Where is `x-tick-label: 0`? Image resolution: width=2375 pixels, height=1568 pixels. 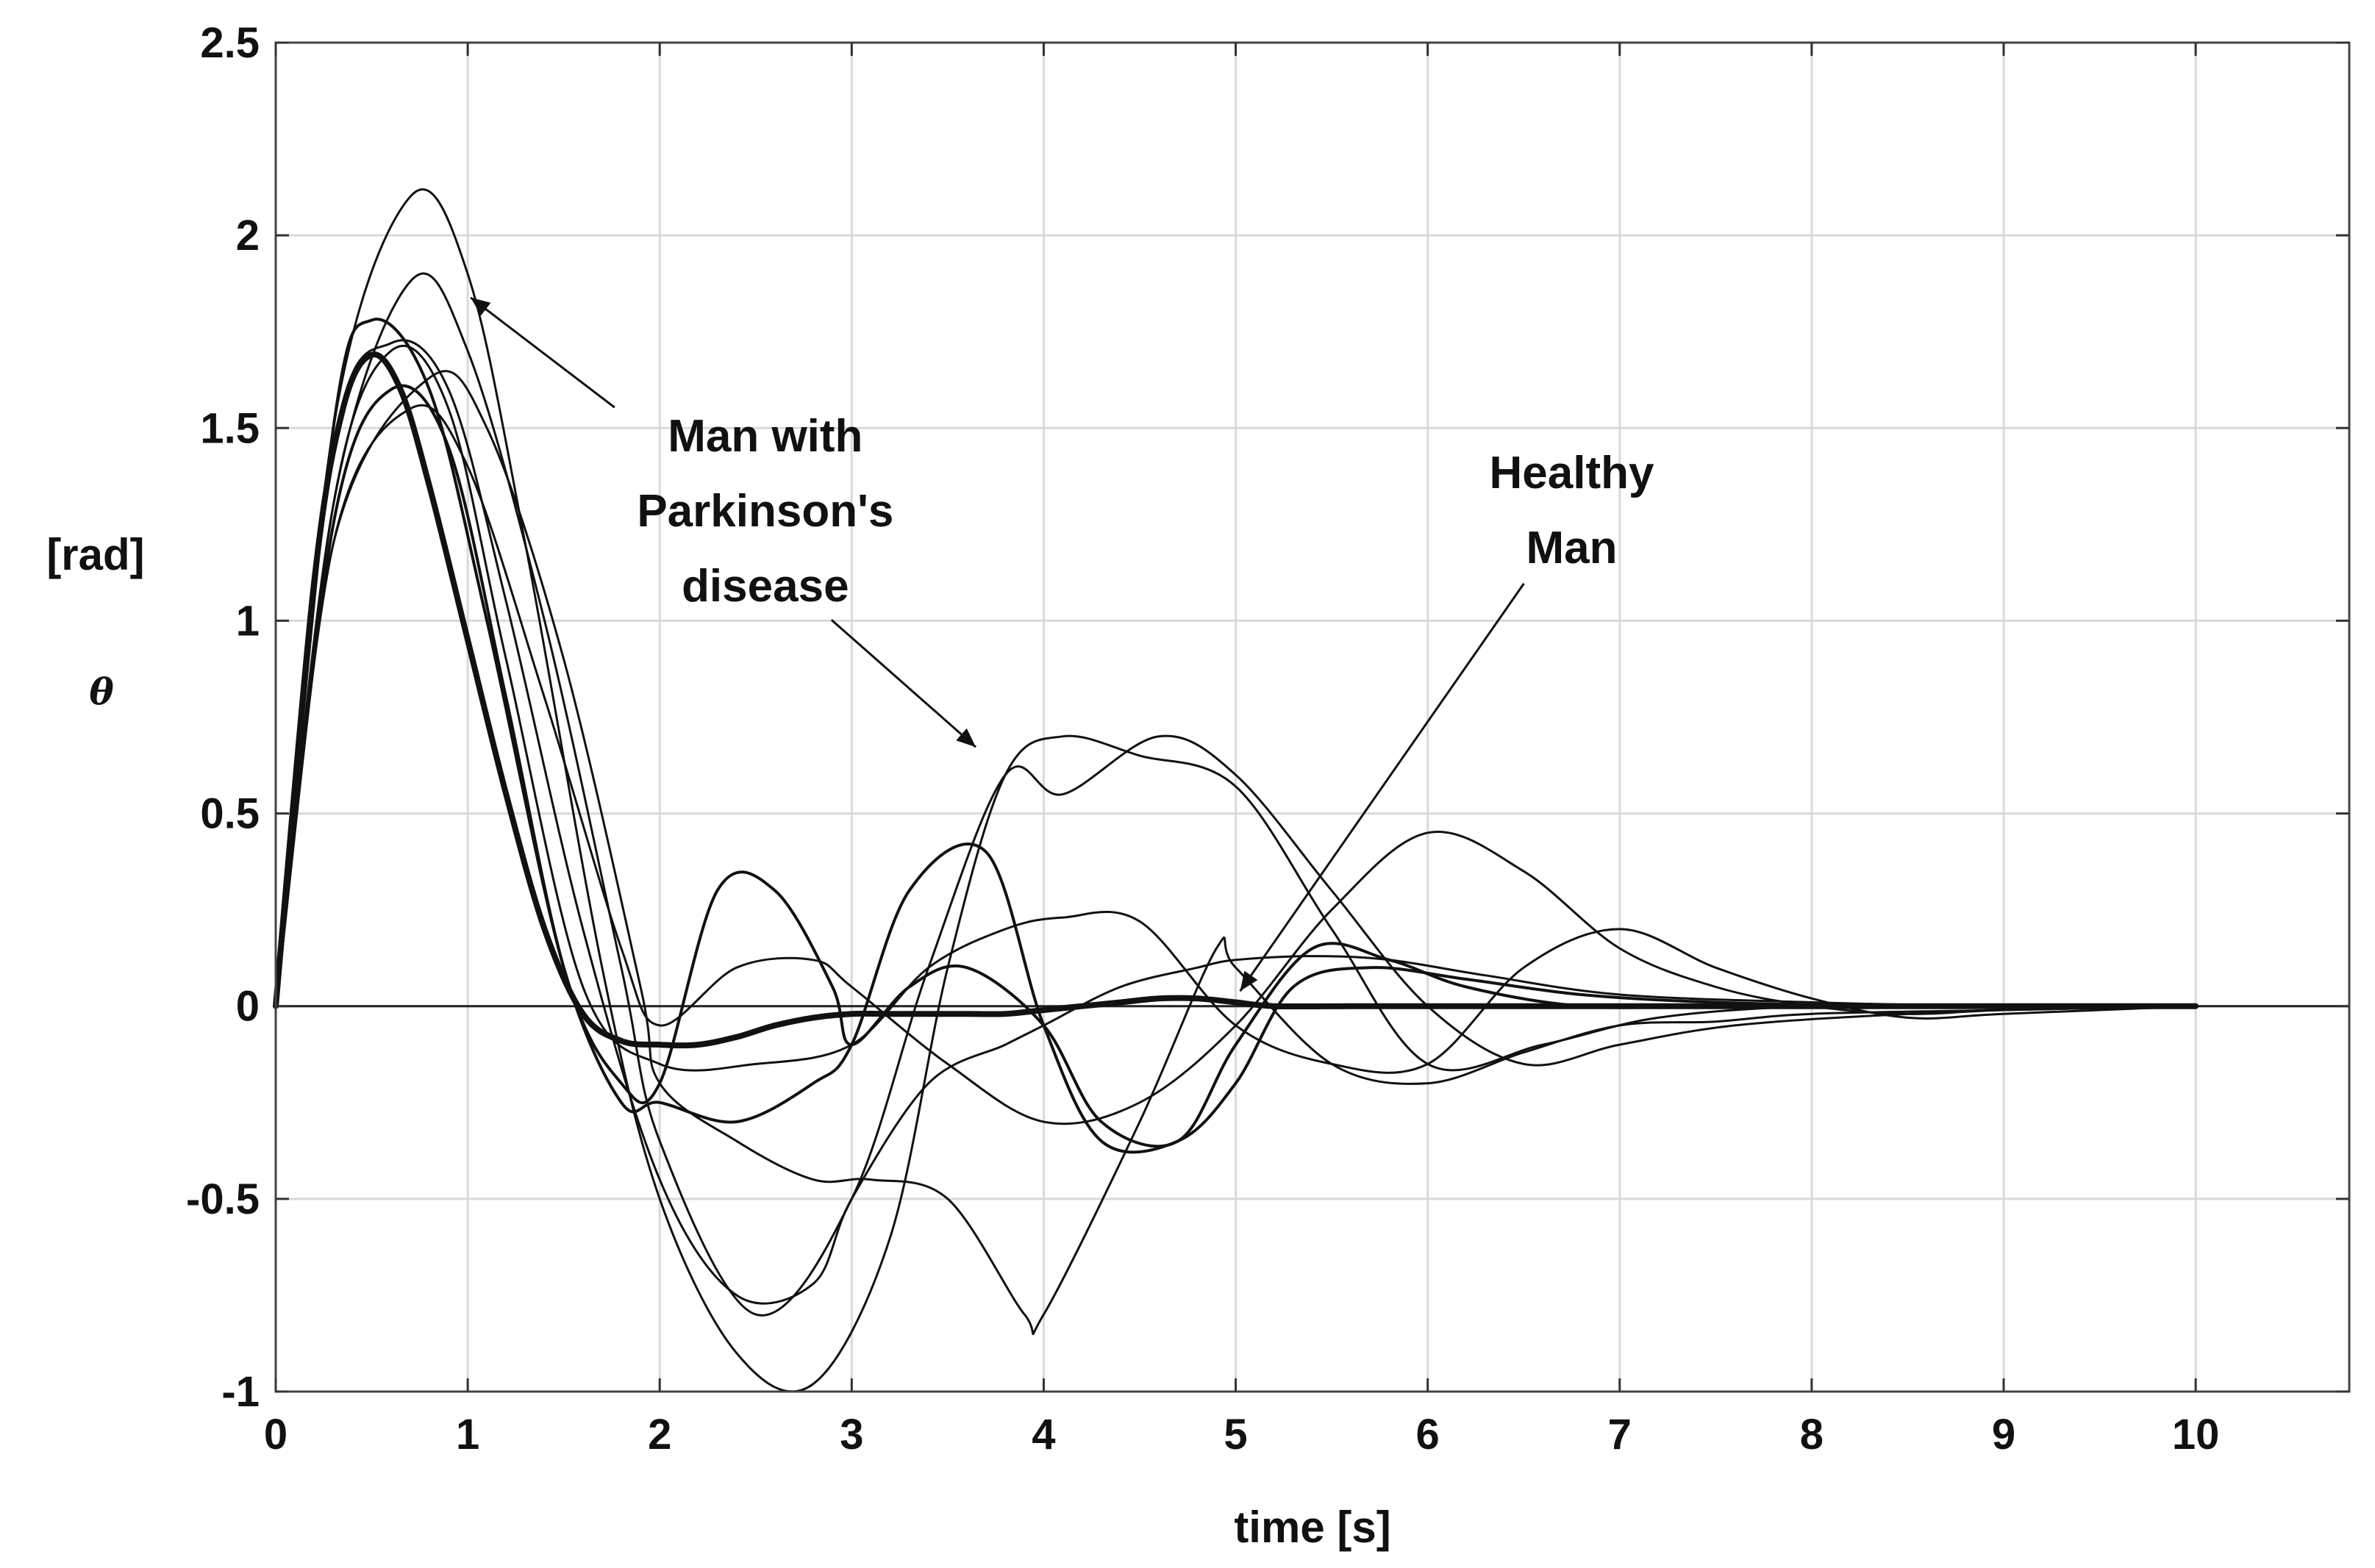 x-tick-label: 0 is located at coordinates (276, 1434).